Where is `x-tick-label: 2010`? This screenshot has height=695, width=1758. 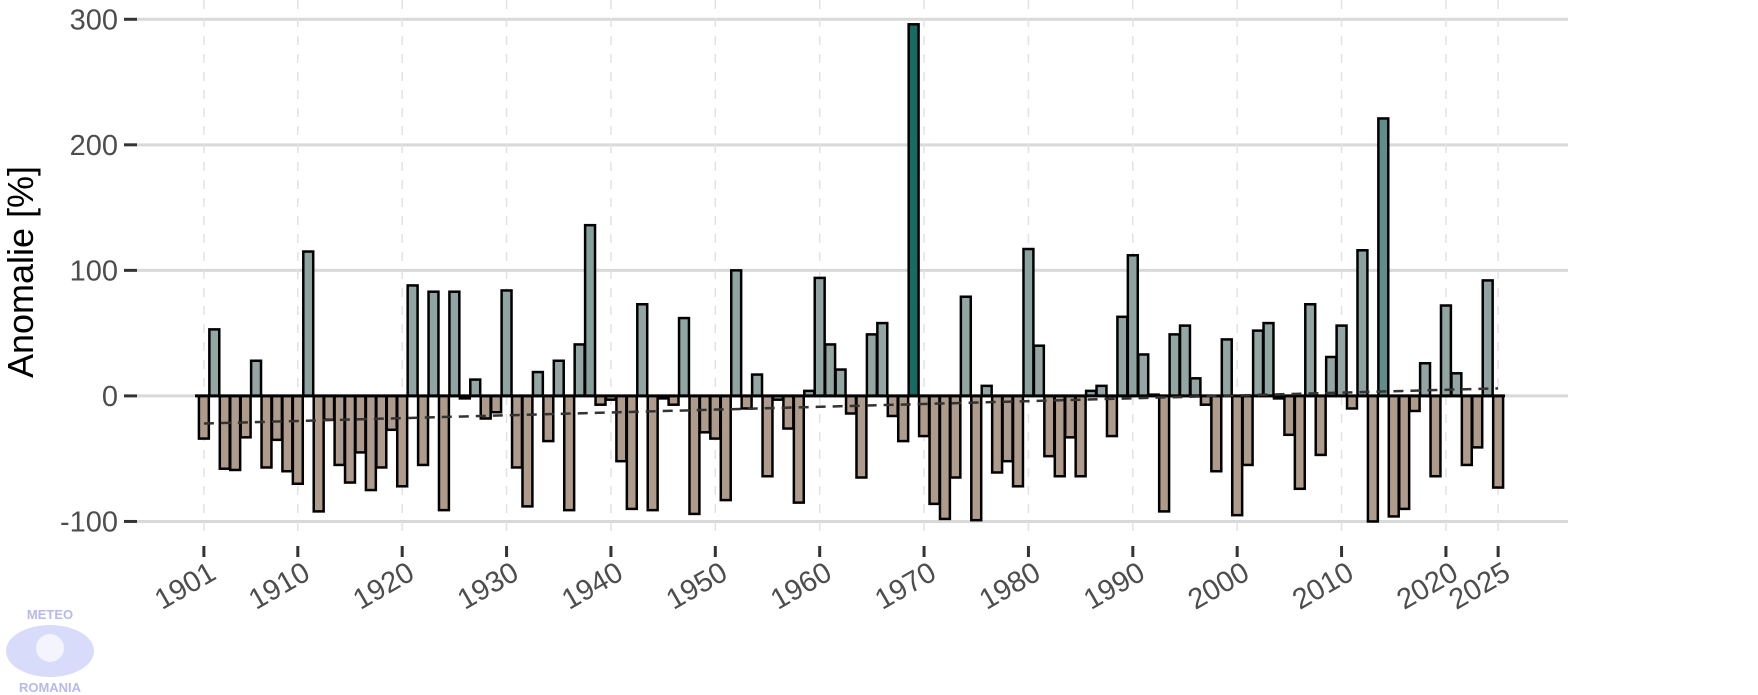 x-tick-label: 2010 is located at coordinates (1323, 586).